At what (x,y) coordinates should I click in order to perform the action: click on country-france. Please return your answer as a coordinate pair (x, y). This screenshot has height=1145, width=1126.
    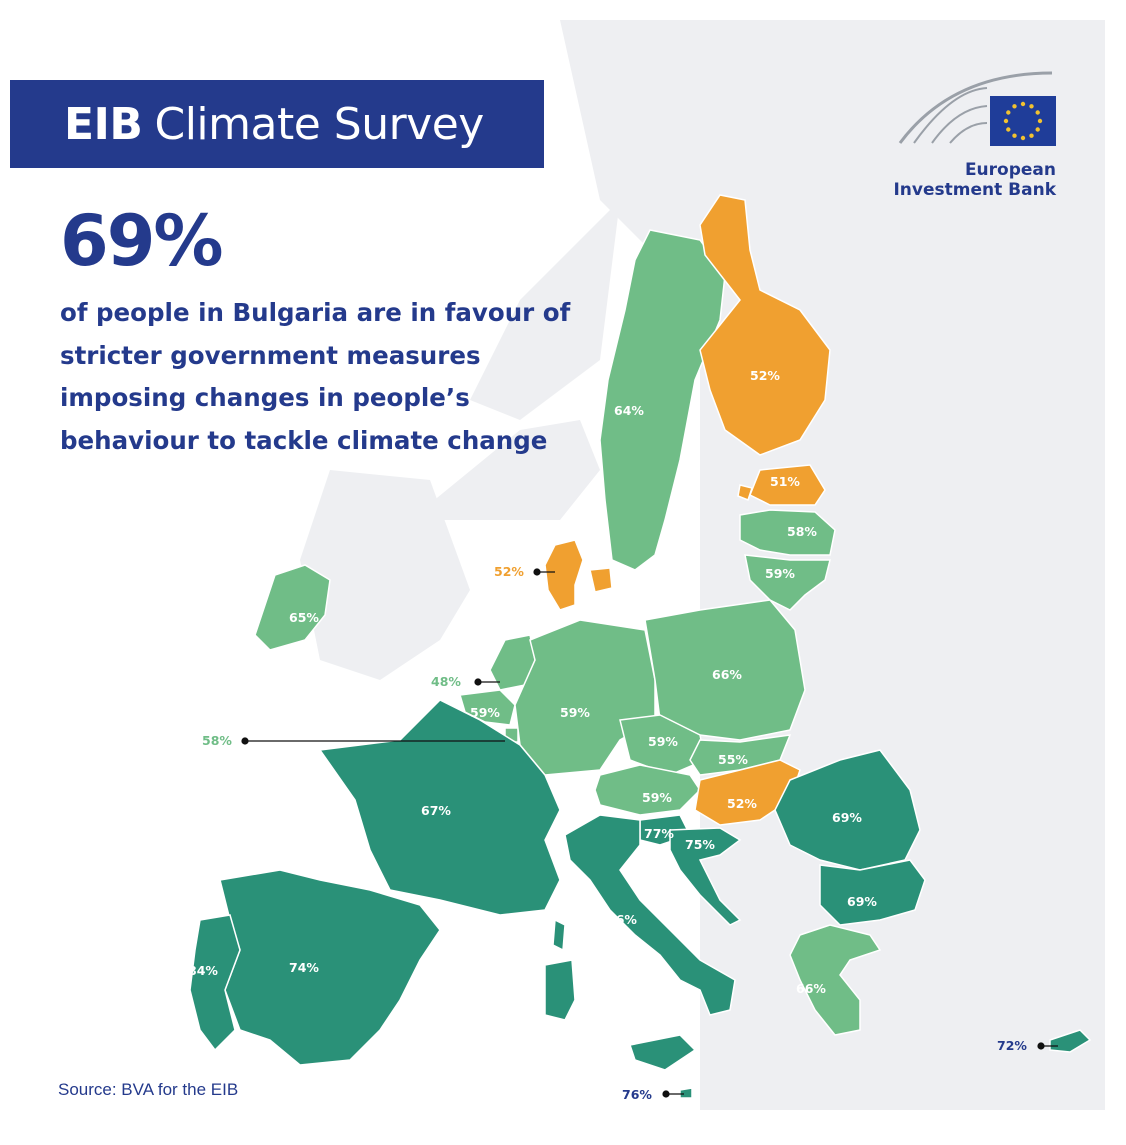
    Looking at the image, I should click on (439, 807).